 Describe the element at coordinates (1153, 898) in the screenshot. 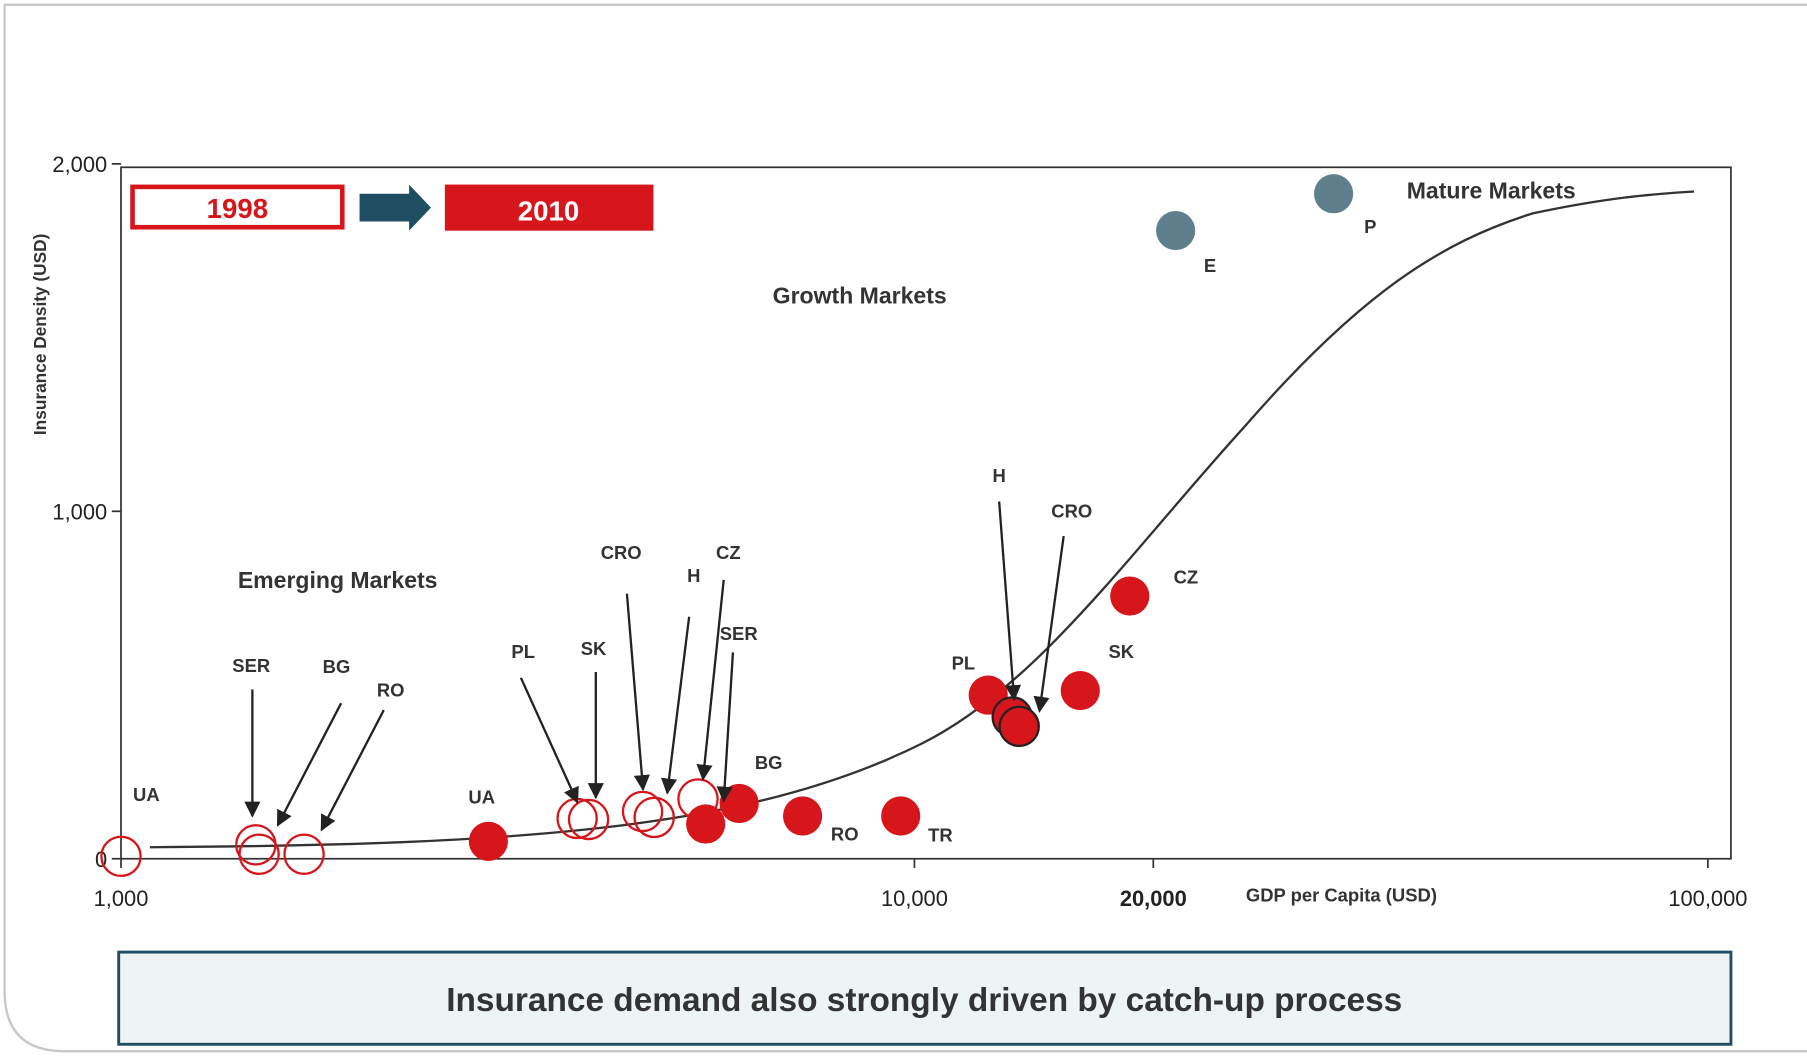

I see `x-tick-label: 20,000` at that location.